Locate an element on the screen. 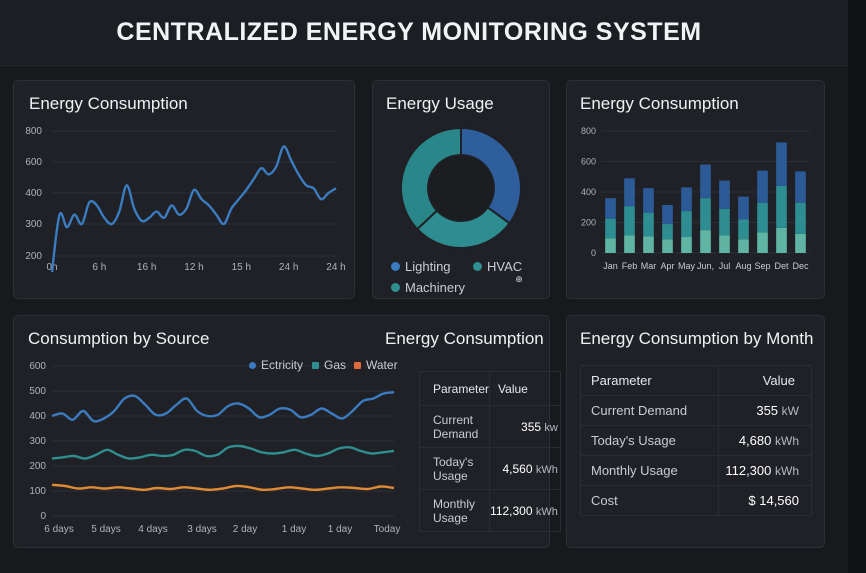 Image resolution: width=866 pixels, height=573 pixels. page-title: CENTRALIZED ENERGY MONITORING SYSTEM is located at coordinates (409, 32).